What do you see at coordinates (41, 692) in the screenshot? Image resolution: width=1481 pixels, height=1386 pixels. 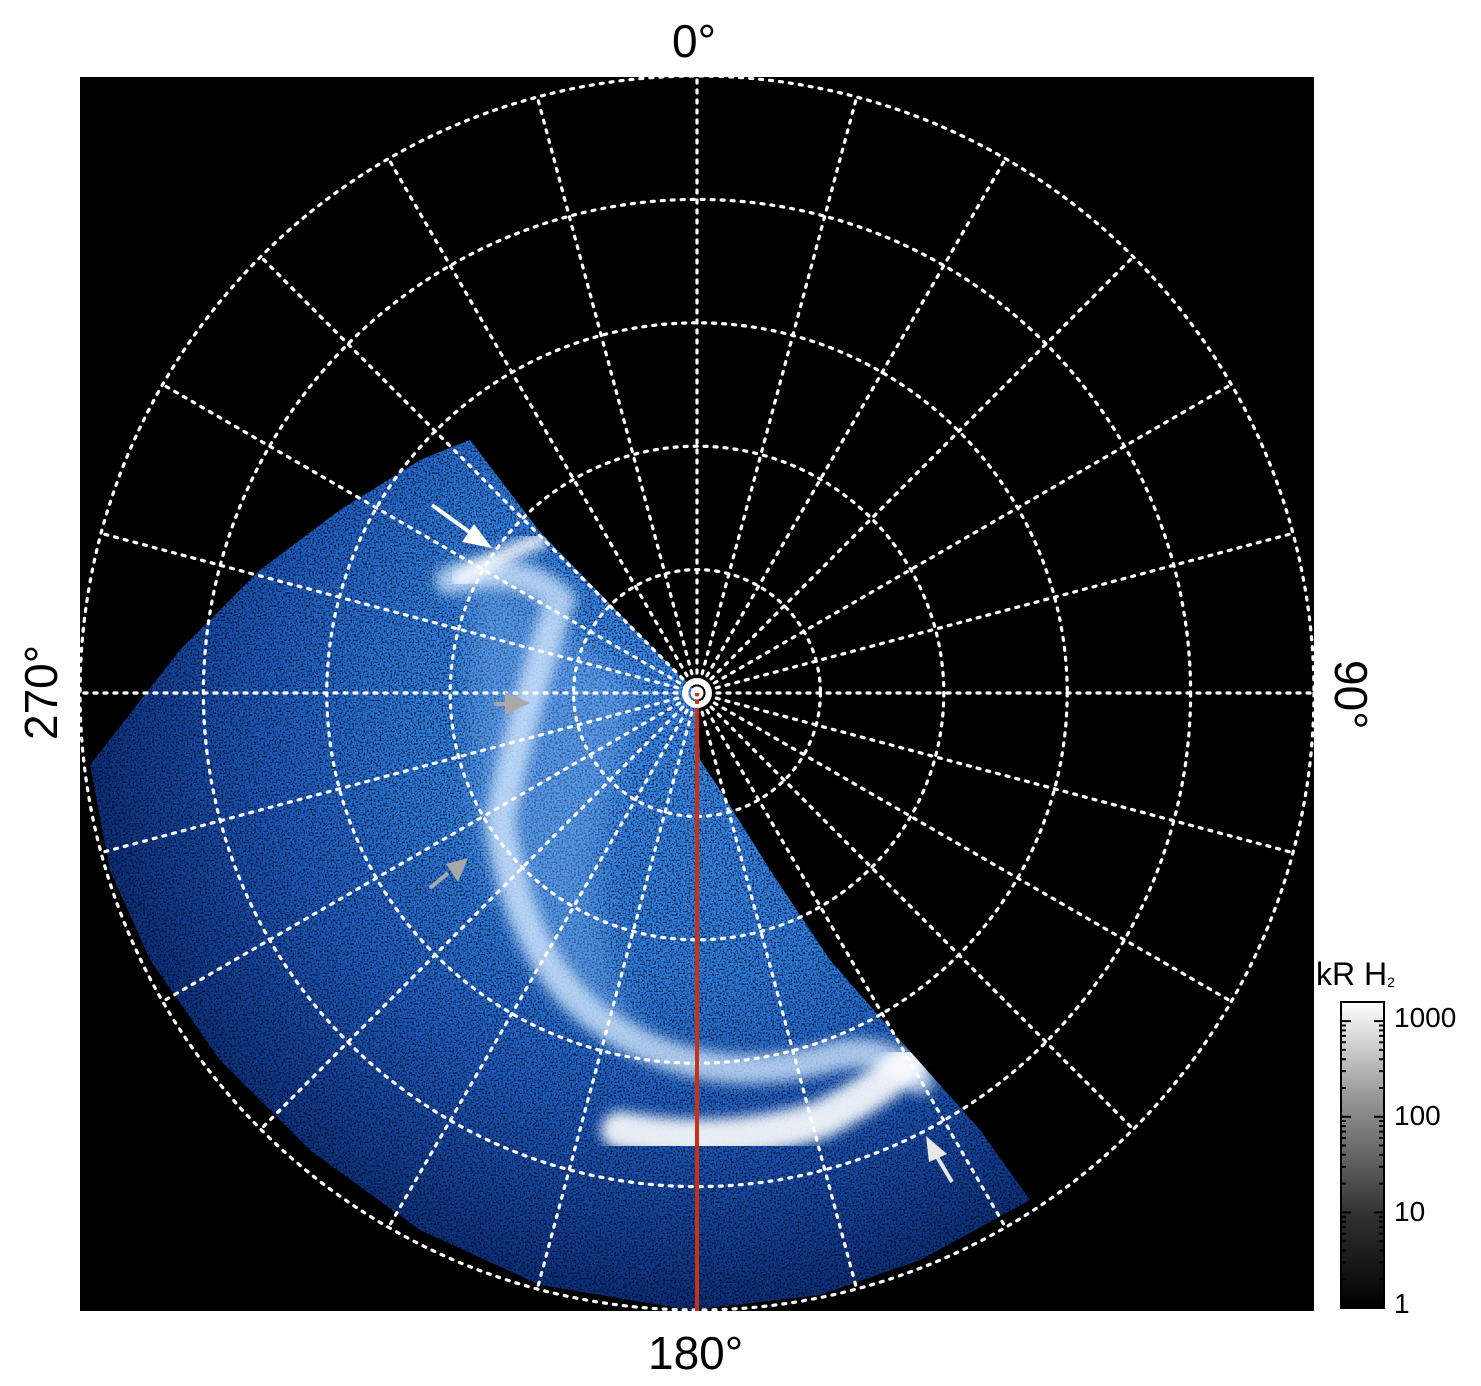 I see `azimuth-label-270: 270°` at bounding box center [41, 692].